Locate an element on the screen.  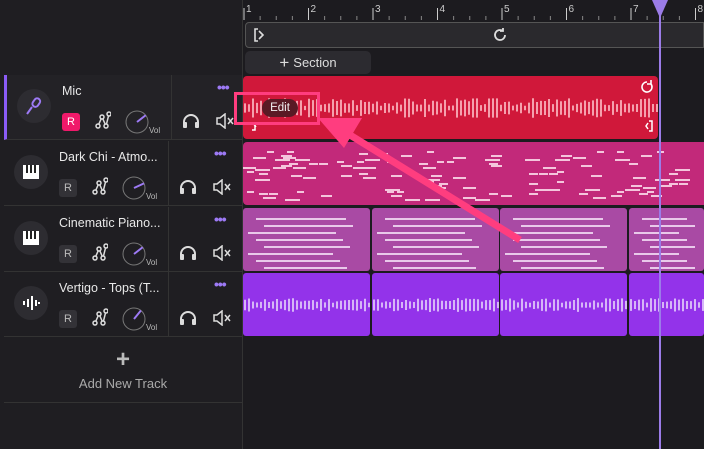
timeline-ruler: 1 2 3 4 5 6 7 8 is located at coordinates (473, 11).